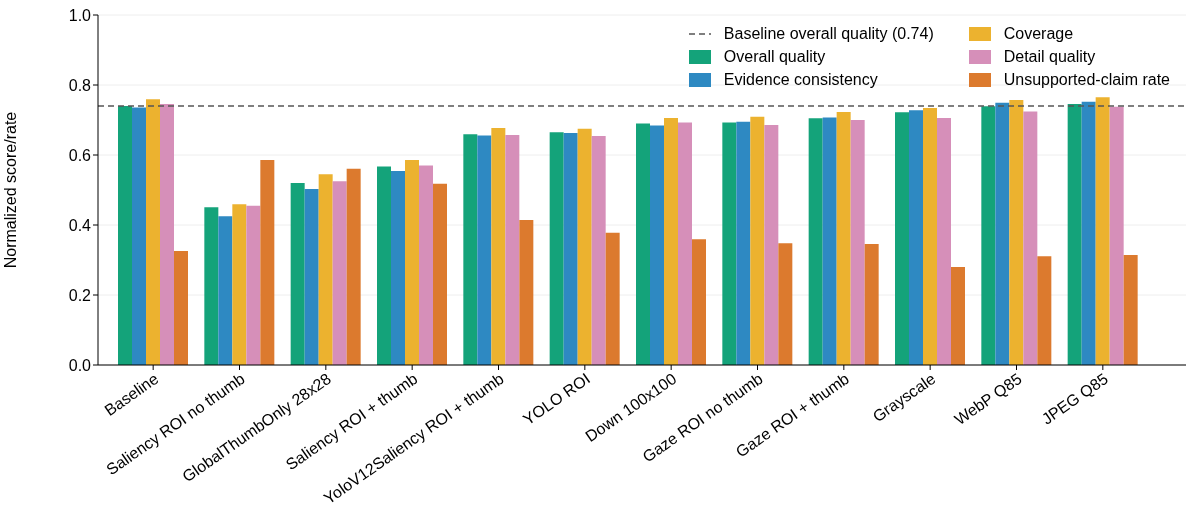 The width and height of the screenshot is (1186, 529). What do you see at coordinates (80, 365) in the screenshot?
I see `y-tick-label: 0.0` at bounding box center [80, 365].